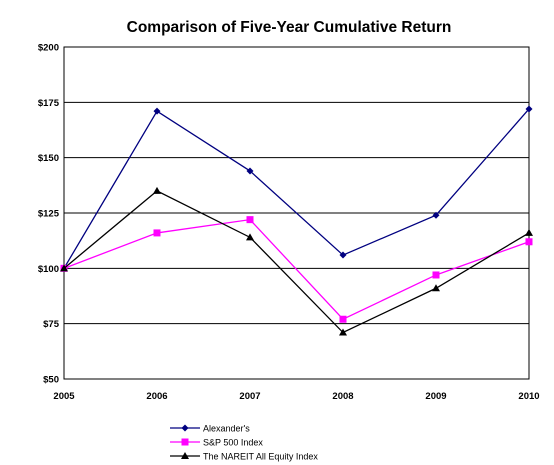 This screenshot has width=554, height=465. Describe the element at coordinates (51, 324) in the screenshot. I see `y-tick-label: $75` at that location.